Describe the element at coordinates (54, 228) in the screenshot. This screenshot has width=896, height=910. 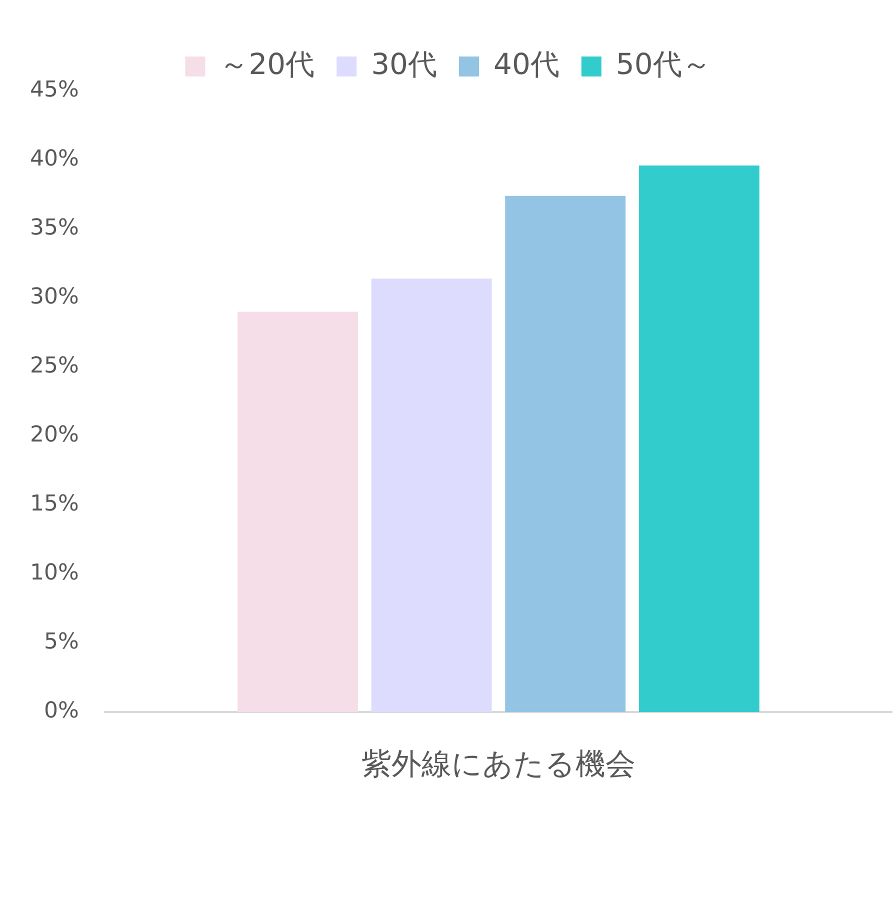
I see `y-tick-label: 35%` at that location.